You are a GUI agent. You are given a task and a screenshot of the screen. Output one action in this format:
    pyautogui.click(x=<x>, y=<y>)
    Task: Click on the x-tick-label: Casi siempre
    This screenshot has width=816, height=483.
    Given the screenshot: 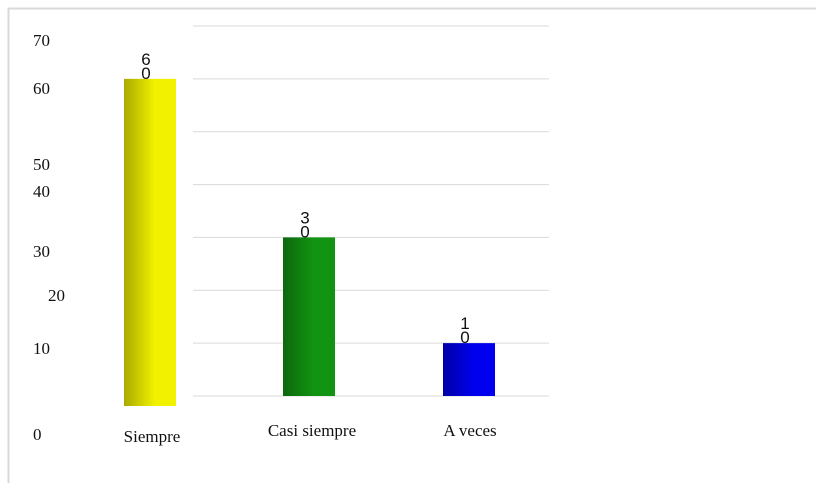 What is the action you would take?
    pyautogui.click(x=312, y=430)
    